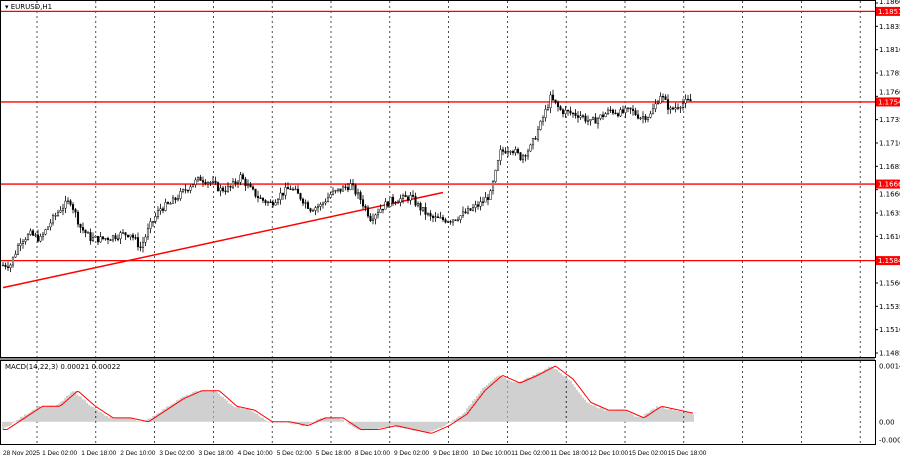 Image resolution: width=900 pixels, height=460 pixels. I want to click on level-label-bg, so click(888, 102).